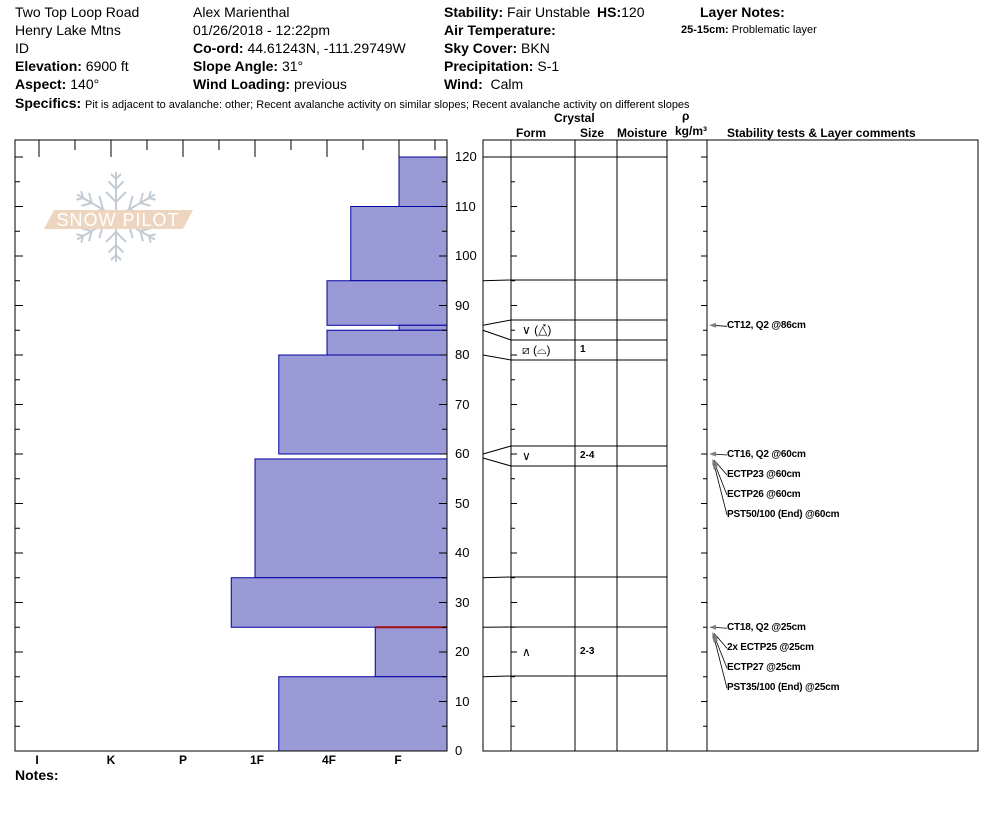  I want to click on wind-loading-value: previous, so click(320, 84).